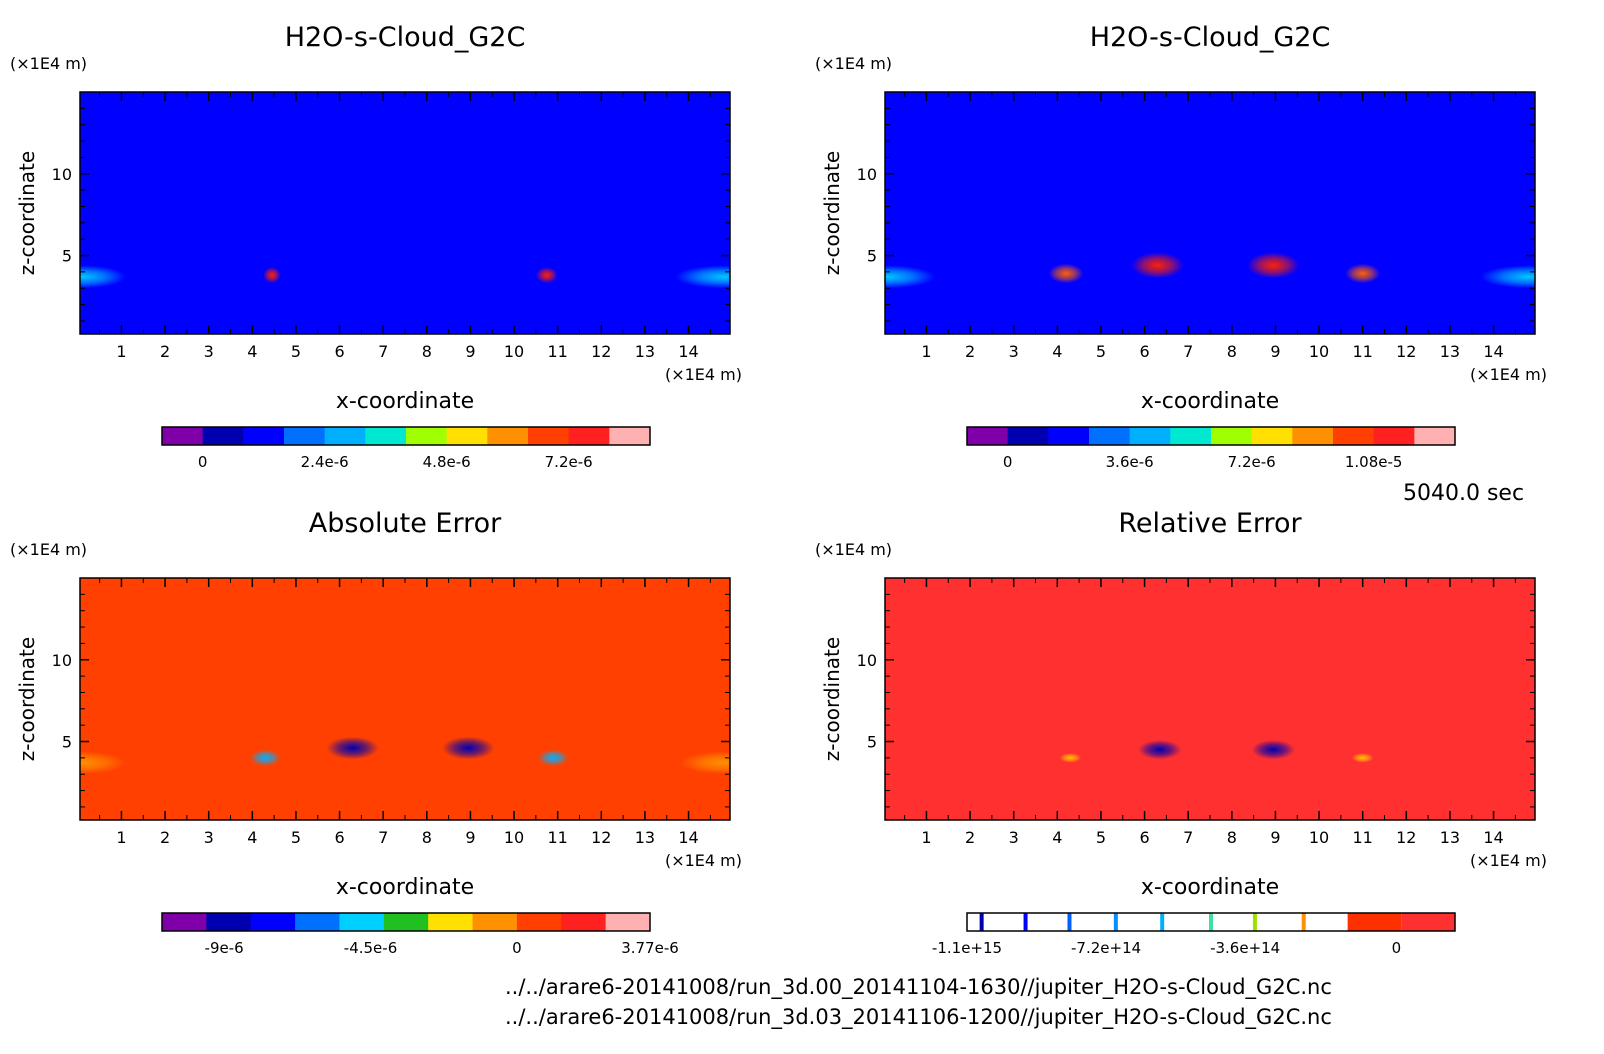  Describe the element at coordinates (569, 462) in the screenshot. I see `colorbar-label: 7.2e-6` at that location.